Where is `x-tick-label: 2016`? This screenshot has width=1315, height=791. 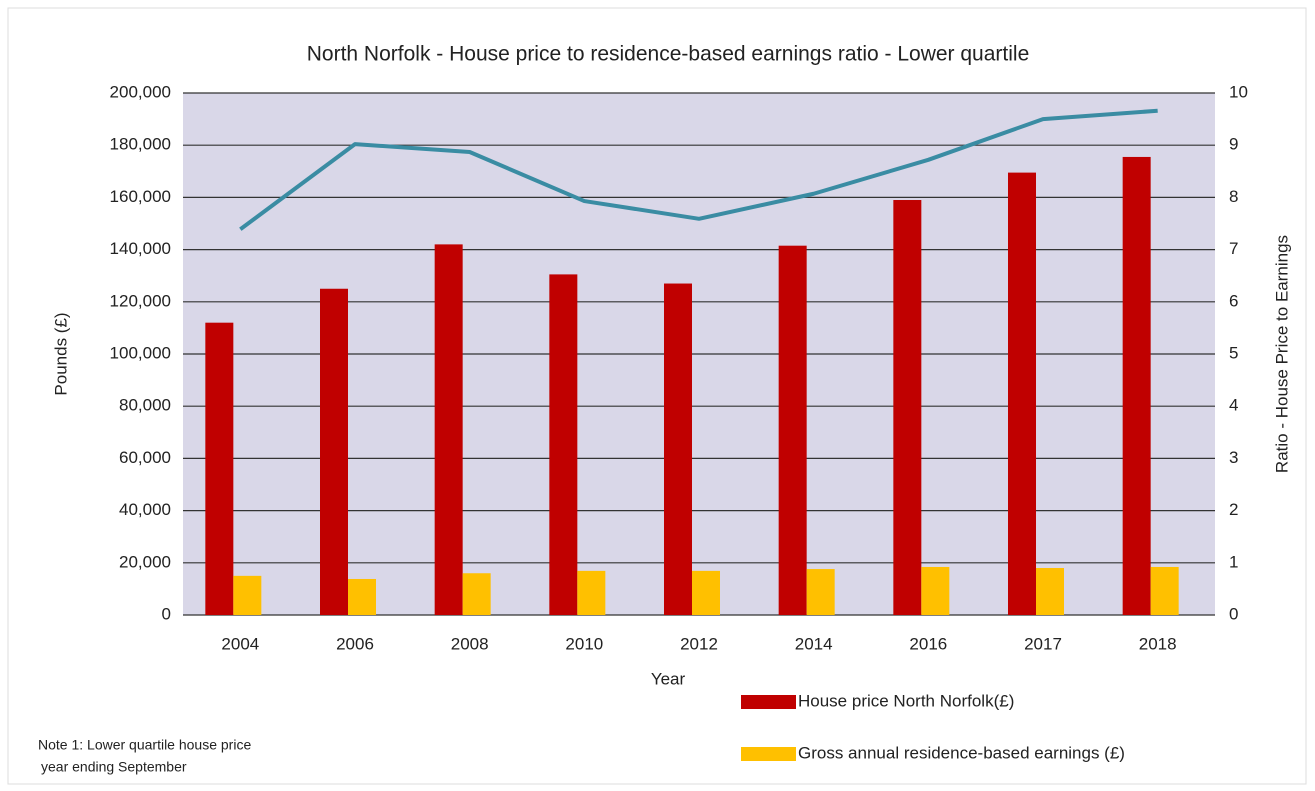
x-tick-label: 2016 is located at coordinates (928, 643).